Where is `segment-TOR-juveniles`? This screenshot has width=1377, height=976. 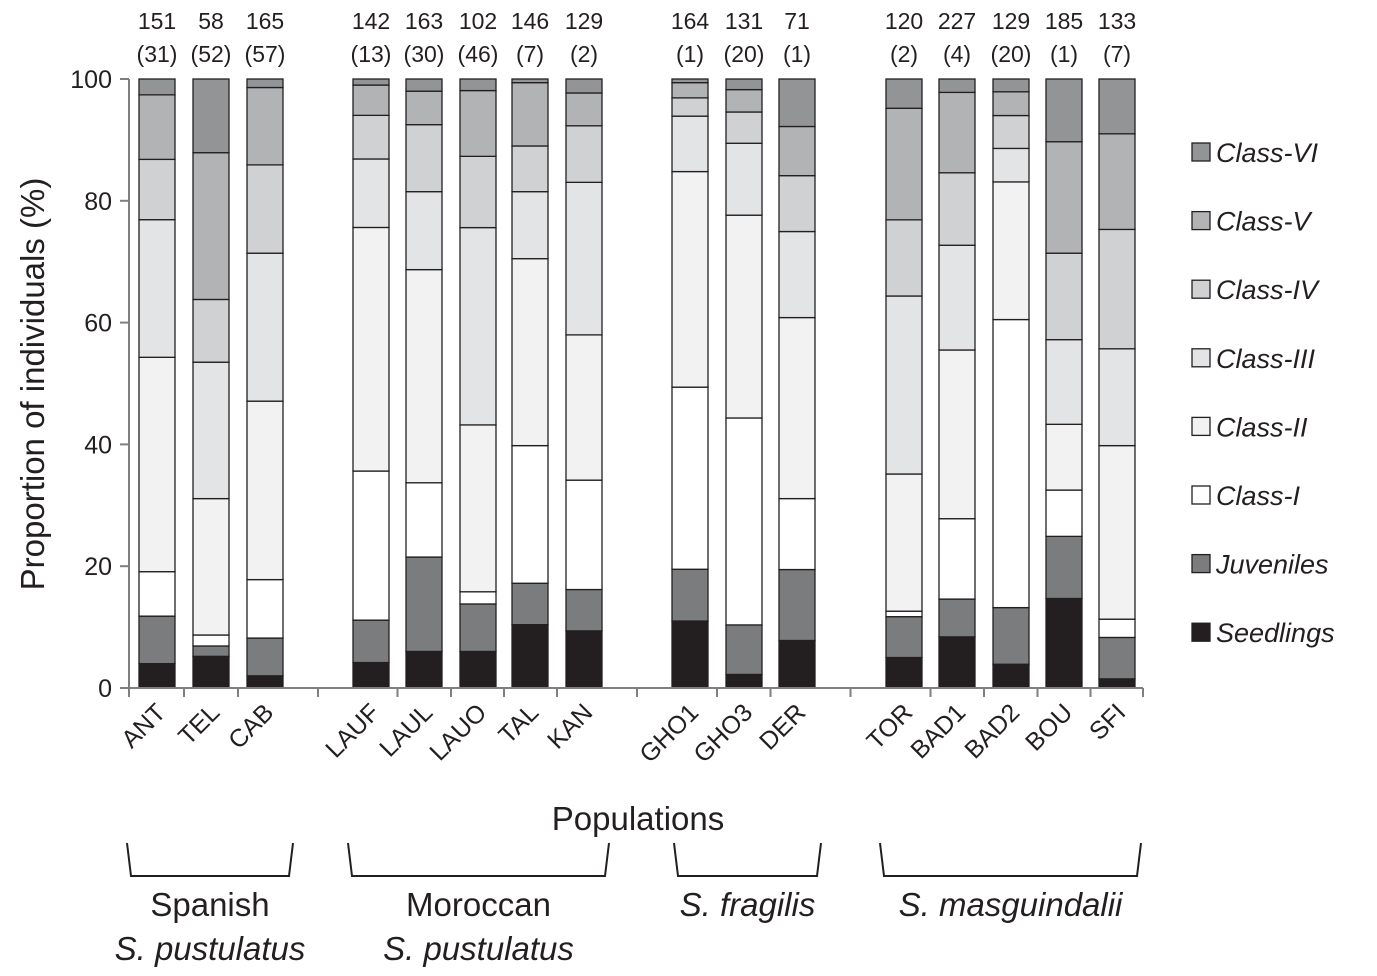 segment-TOR-juveniles is located at coordinates (904, 637).